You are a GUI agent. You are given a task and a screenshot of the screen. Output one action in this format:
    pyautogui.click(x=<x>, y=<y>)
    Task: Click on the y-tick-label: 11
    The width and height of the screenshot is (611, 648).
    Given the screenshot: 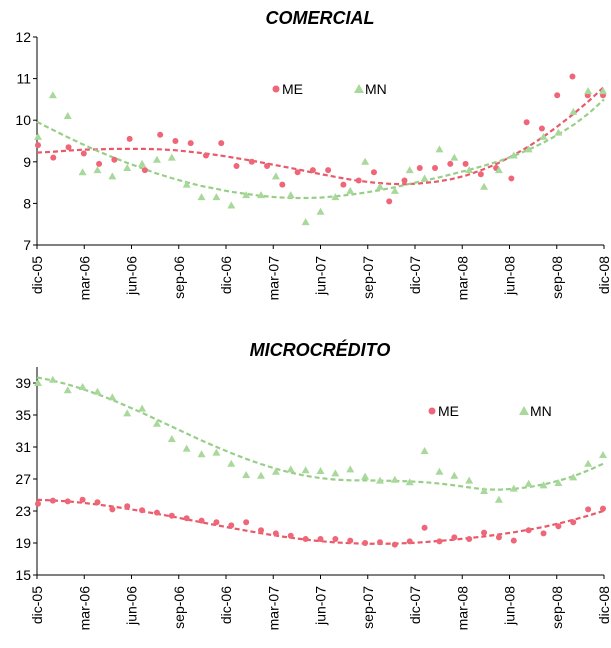 What is the action you would take?
    pyautogui.click(x=23, y=79)
    